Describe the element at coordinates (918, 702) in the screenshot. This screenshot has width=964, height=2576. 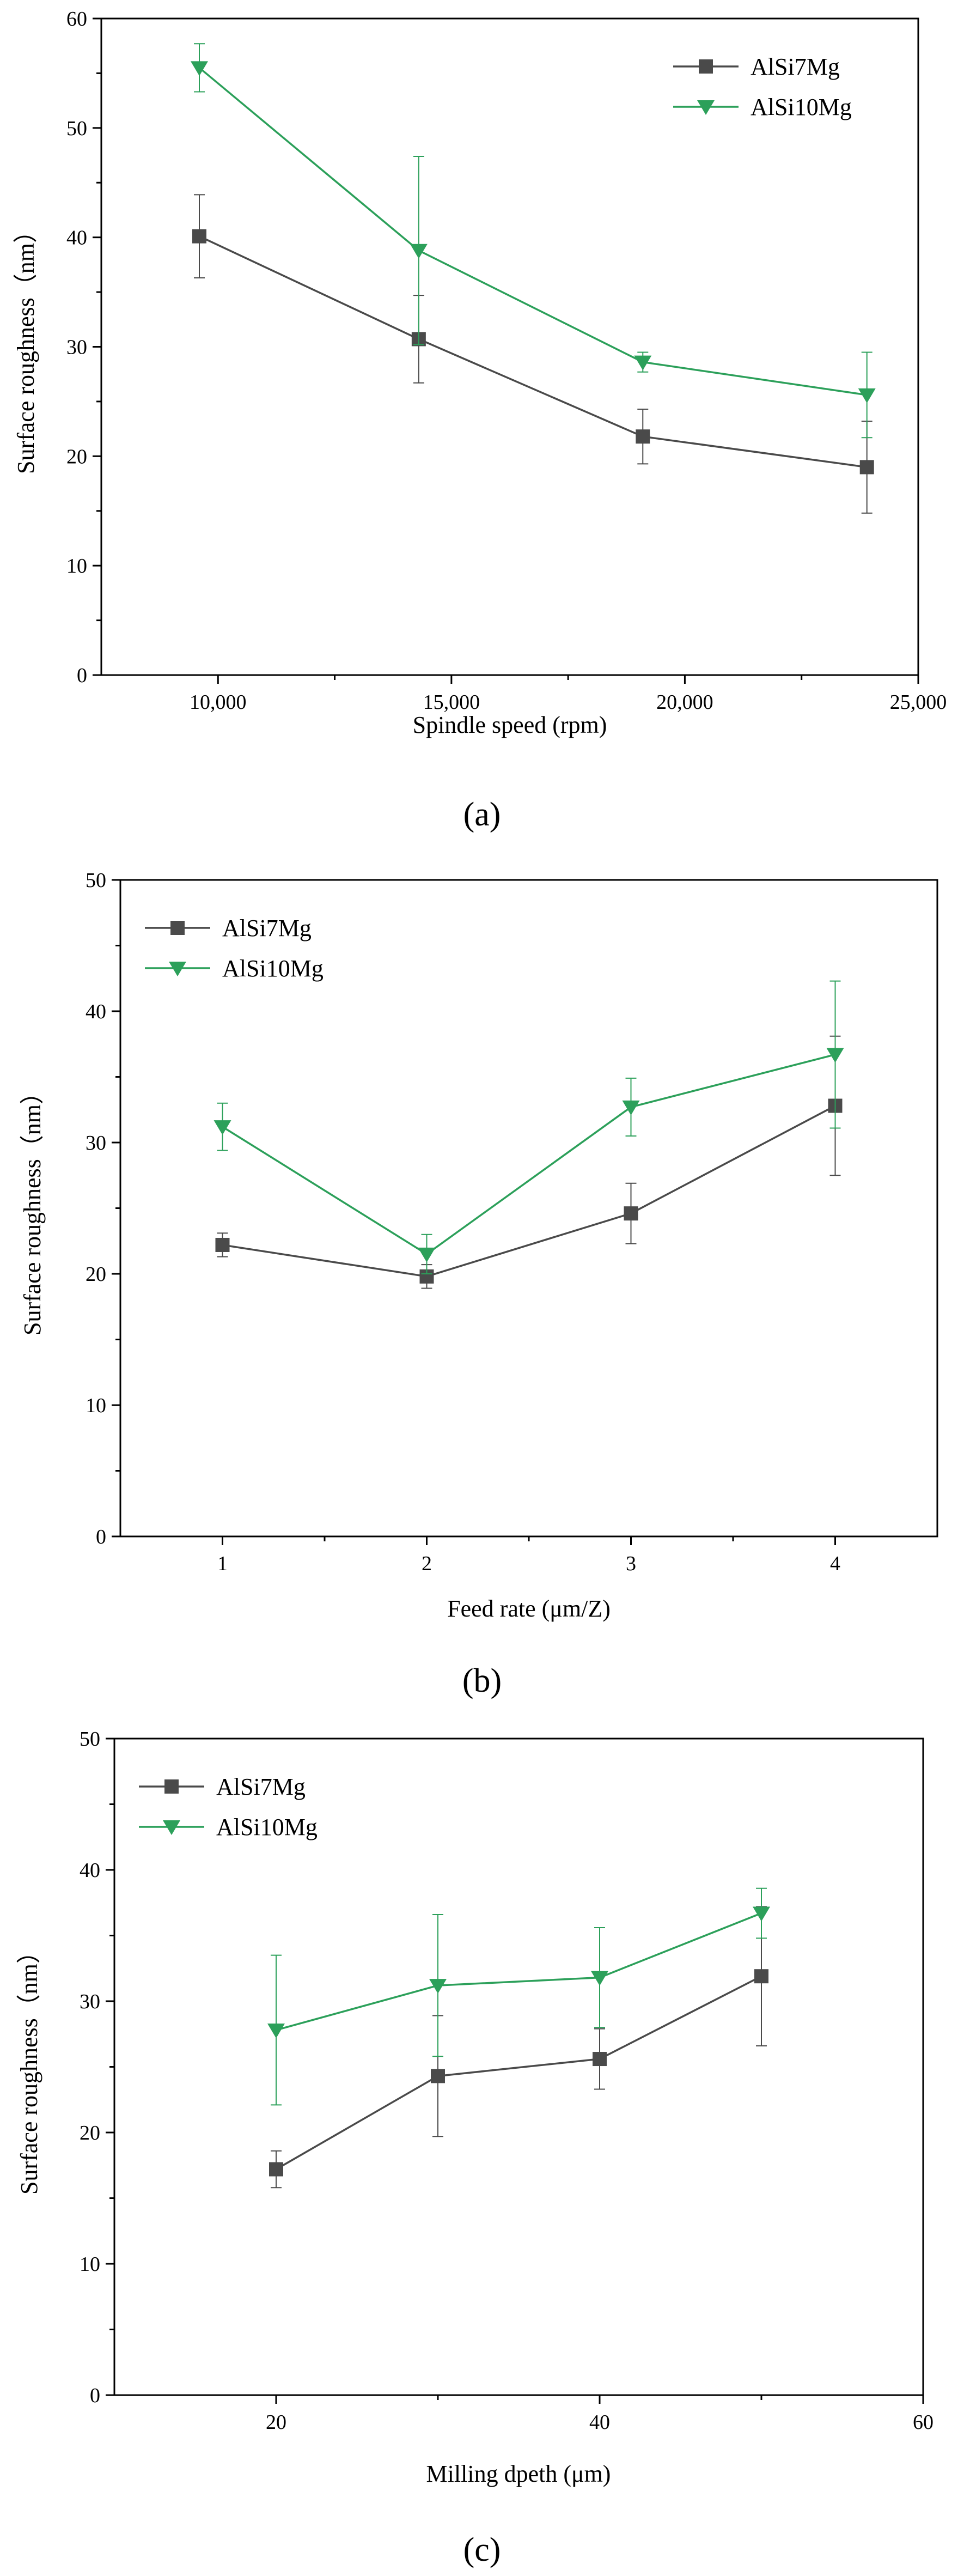
I see `x-tick-label: 25,000` at that location.